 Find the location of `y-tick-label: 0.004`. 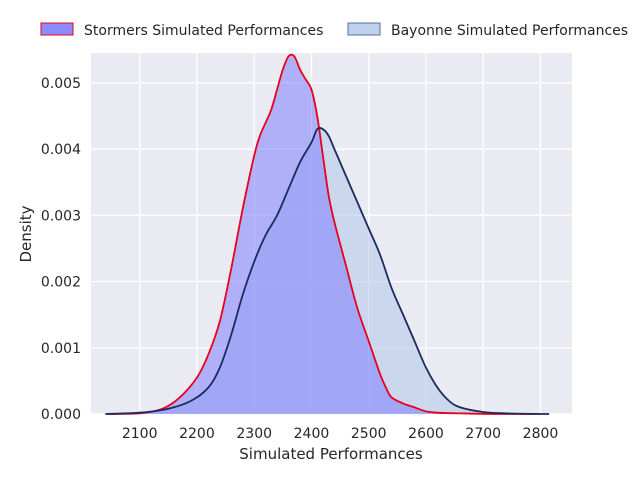

y-tick-label: 0.004 is located at coordinates (61, 150).